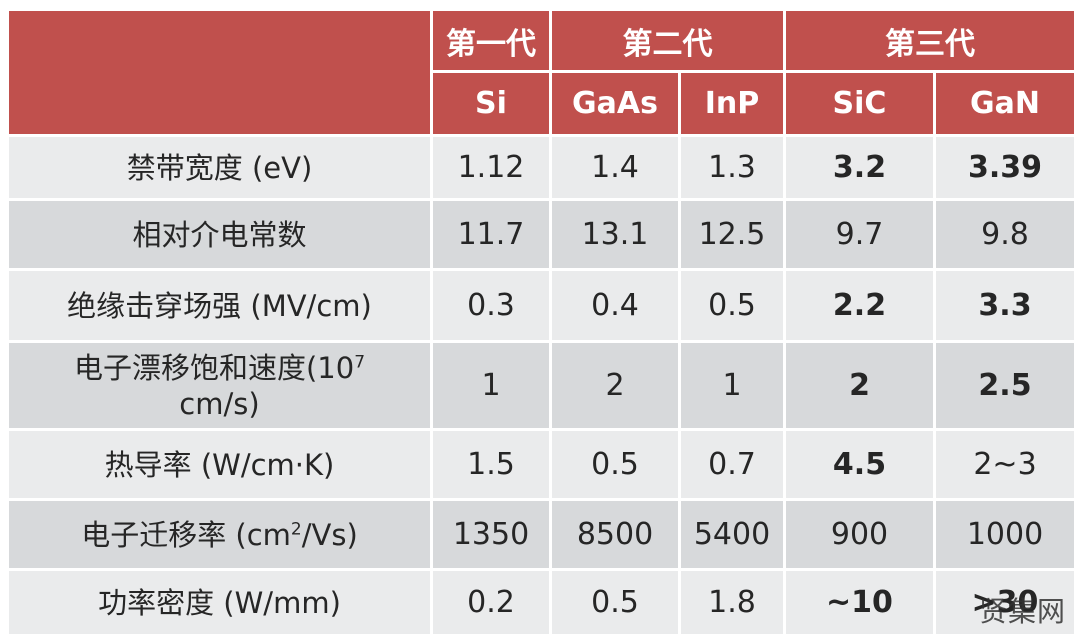 The width and height of the screenshot is (1080, 638). What do you see at coordinates (859, 464) in the screenshot?
I see `cell-sic: 4.5` at bounding box center [859, 464].